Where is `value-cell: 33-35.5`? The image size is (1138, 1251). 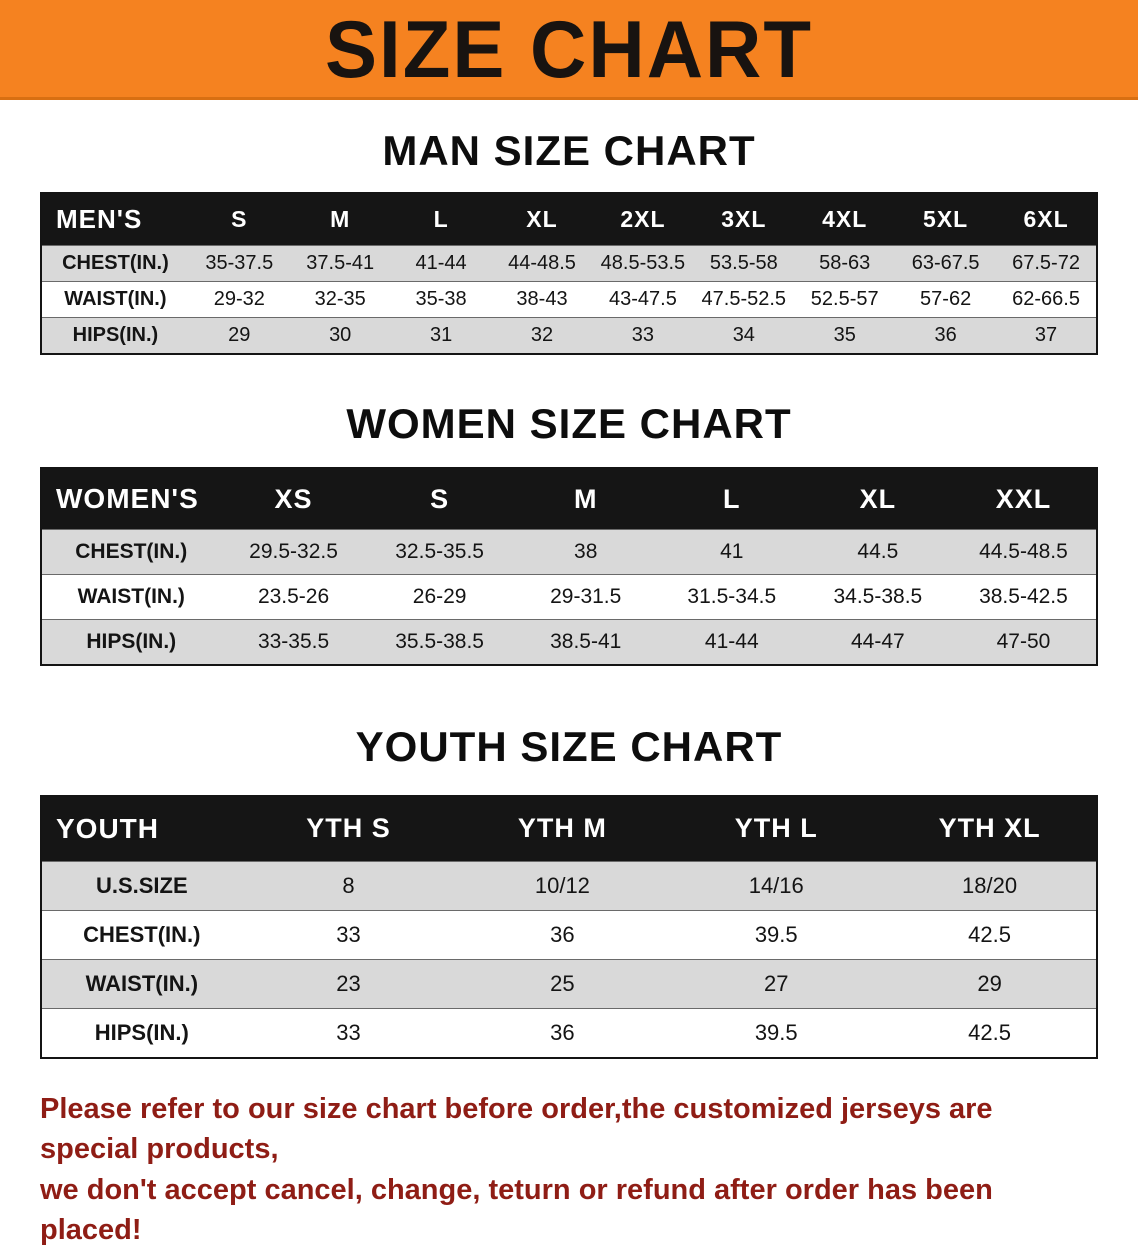 value-cell: 33-35.5 is located at coordinates (293, 642).